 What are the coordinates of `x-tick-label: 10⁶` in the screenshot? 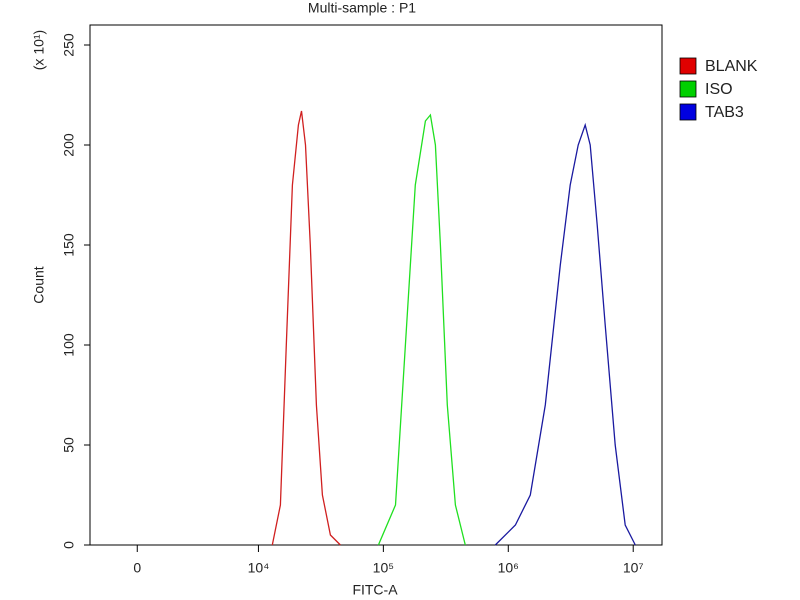 It's located at (508, 568).